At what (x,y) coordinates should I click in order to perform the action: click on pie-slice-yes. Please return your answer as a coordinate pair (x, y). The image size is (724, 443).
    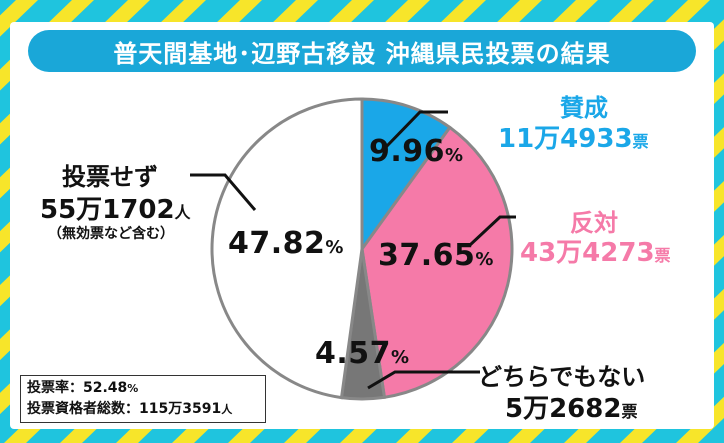
    Looking at the image, I should click on (406, 175).